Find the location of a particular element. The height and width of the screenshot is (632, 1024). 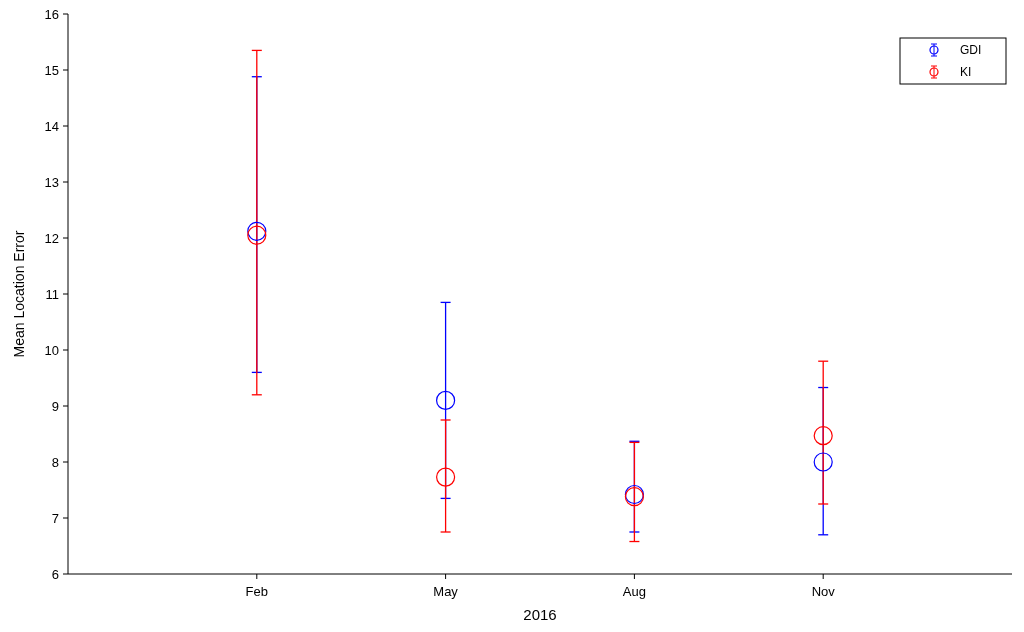

y-tick-label: 10 is located at coordinates (51, 350).